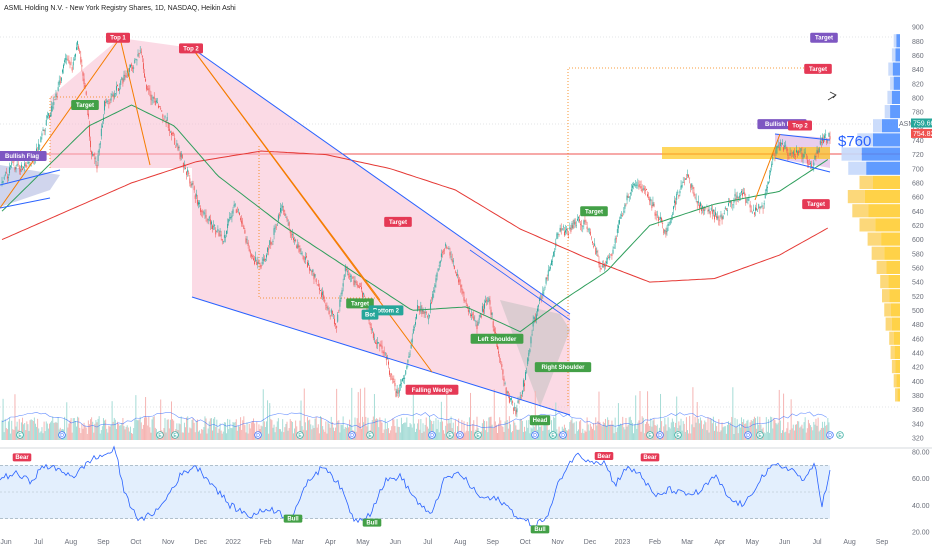 The height and width of the screenshot is (550, 932). Describe the element at coordinates (897, 367) in the screenshot. I see `volume-profile-row-23-buy` at that location.